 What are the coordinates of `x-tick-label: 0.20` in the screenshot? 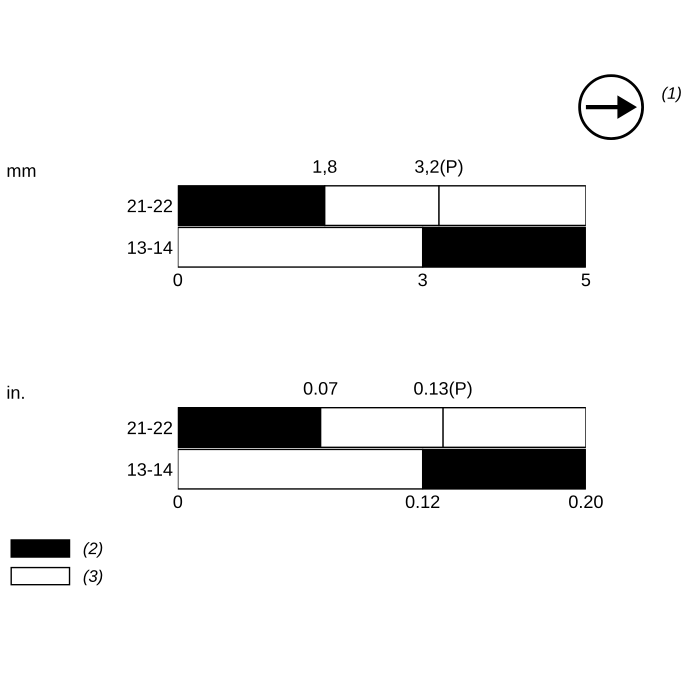 It's located at (586, 501).